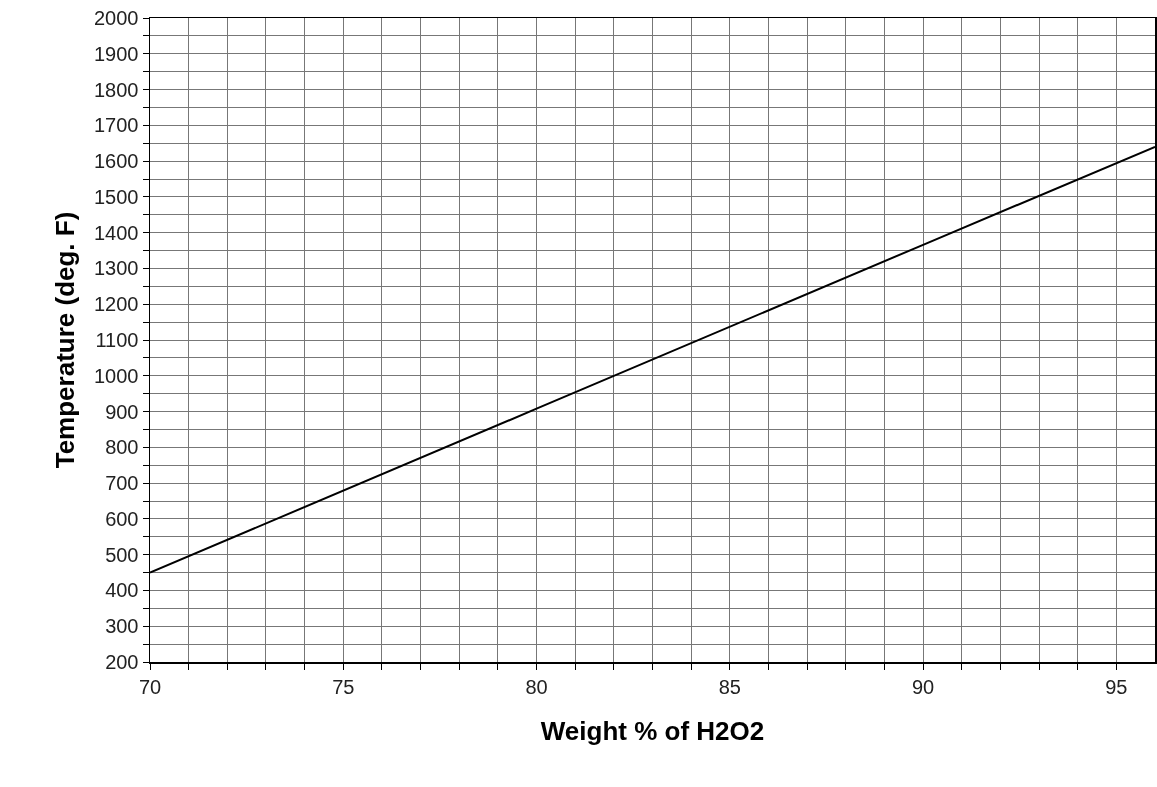 This screenshot has height=787, width=1157. What do you see at coordinates (116, 89) in the screenshot?
I see `y-tick-label: 1800` at bounding box center [116, 89].